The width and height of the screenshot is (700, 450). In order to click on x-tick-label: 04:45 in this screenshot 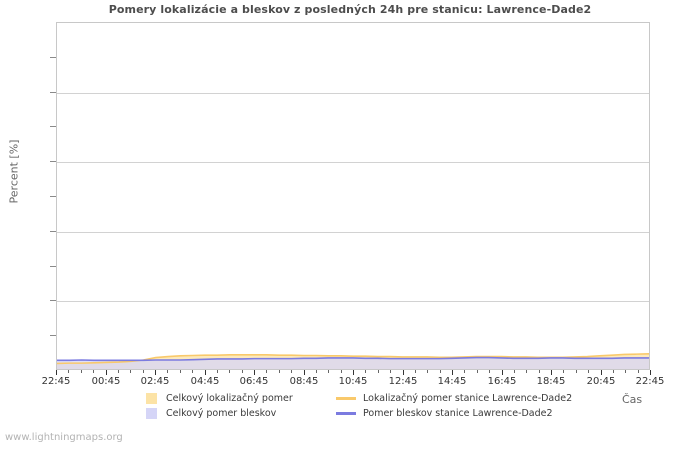, I will do `click(205, 381)`.